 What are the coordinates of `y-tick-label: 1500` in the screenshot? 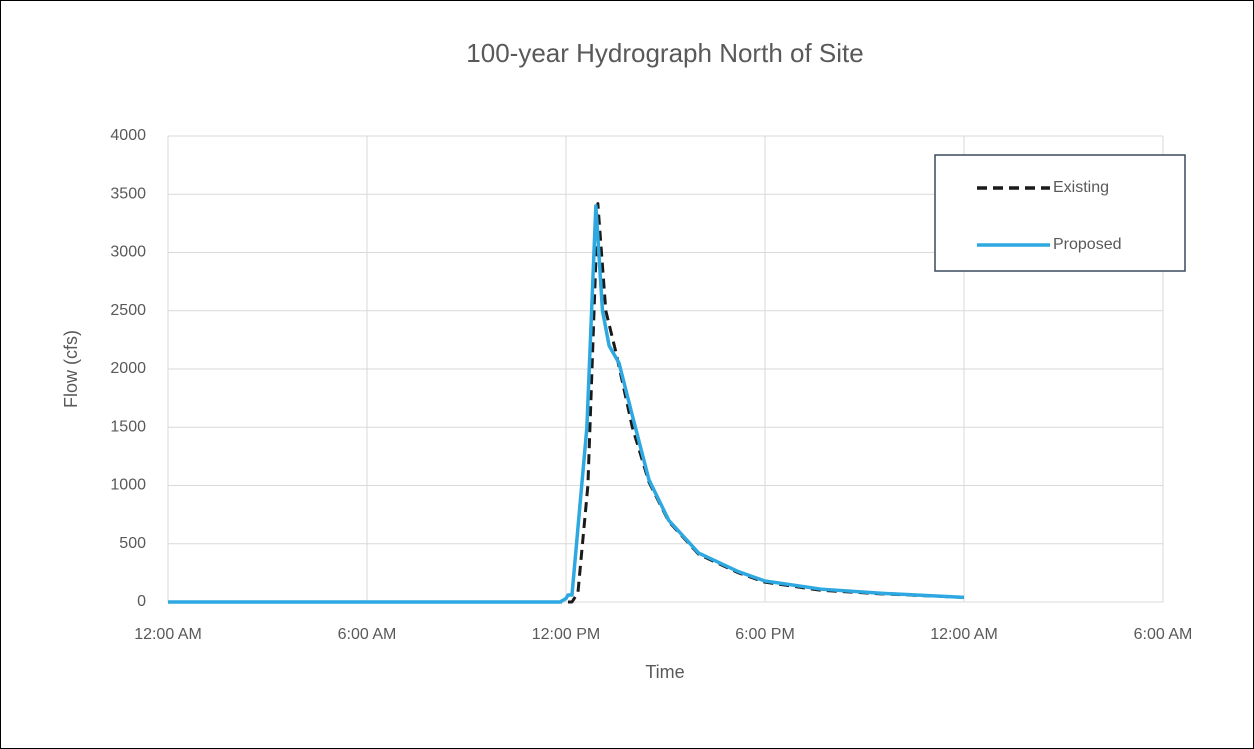 It's located at (128, 426).